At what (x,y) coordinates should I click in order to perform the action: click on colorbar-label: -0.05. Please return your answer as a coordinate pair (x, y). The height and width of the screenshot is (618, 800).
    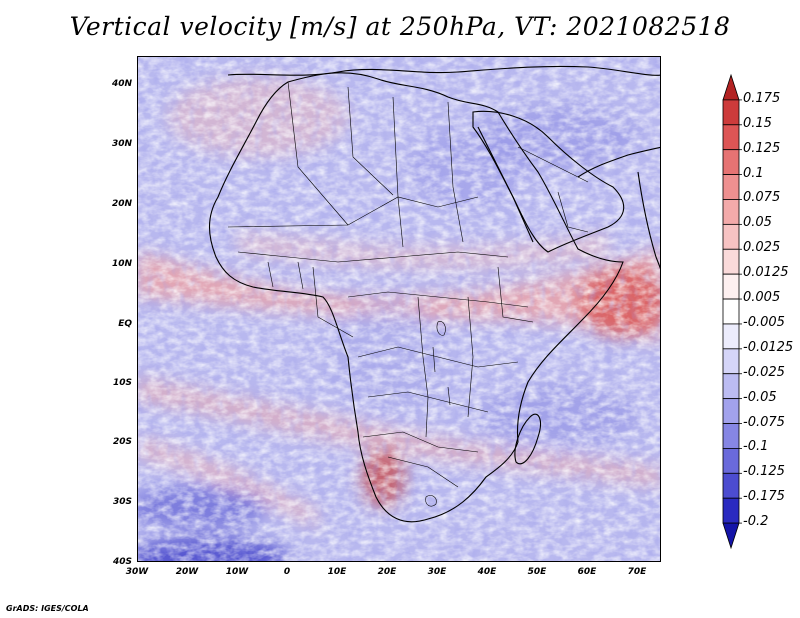
    Looking at the image, I should click on (760, 397).